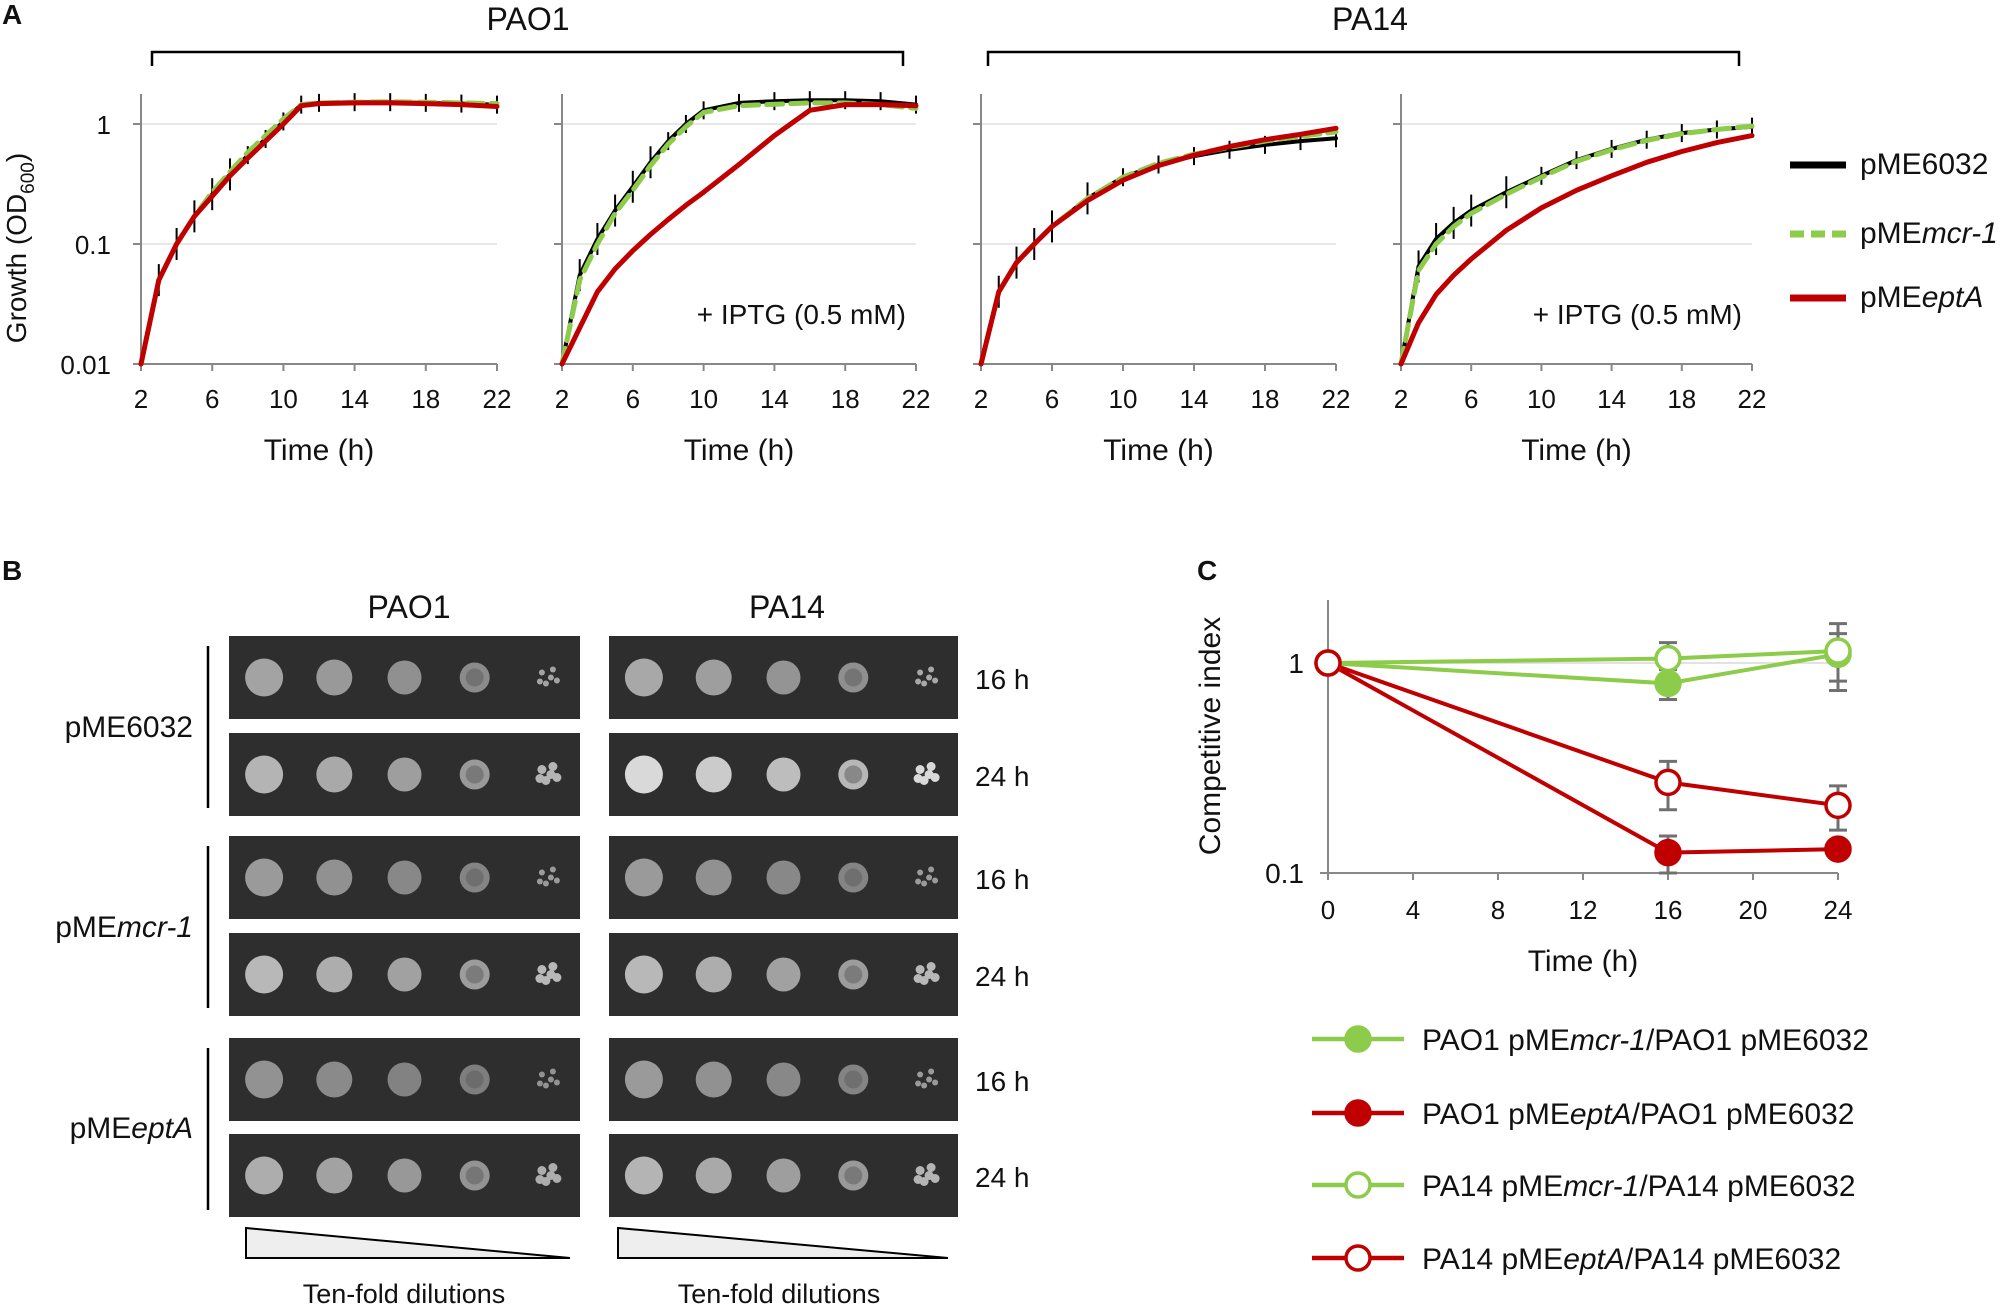 This screenshot has width=2015, height=1308. Describe the element at coordinates (1631, 1259) in the screenshot. I see `ci-legend-label: PA14 pMEeptA/PA14 pME6032` at that location.